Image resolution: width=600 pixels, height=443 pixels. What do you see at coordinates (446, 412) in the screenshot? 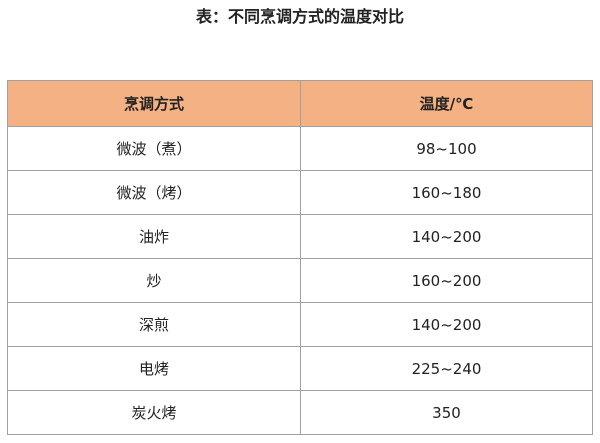
I see `temperature-cell: 350` at bounding box center [446, 412].